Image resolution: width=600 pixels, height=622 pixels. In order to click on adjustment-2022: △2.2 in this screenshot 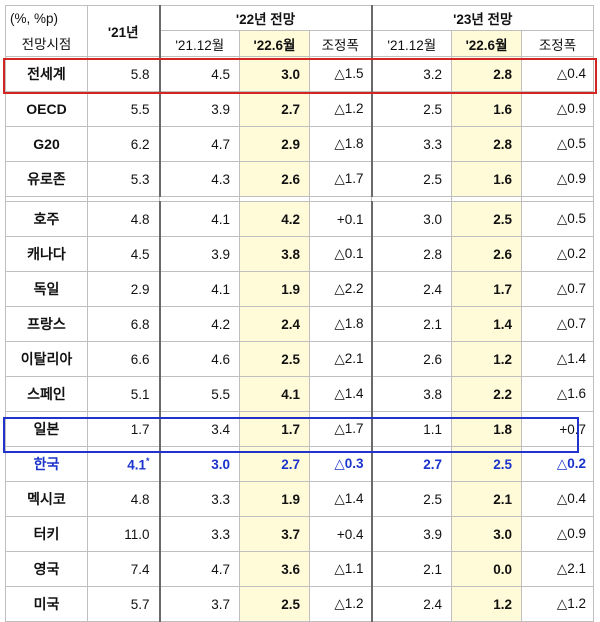, I will do `click(340, 289)`.